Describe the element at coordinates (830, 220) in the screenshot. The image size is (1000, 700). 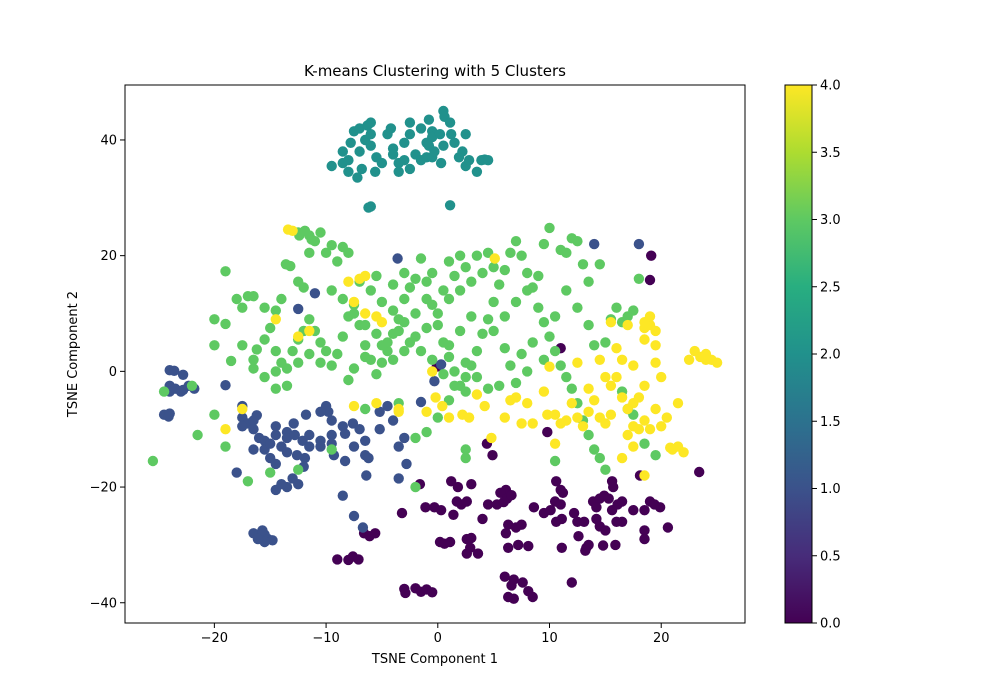
I see `colorbar-tick-label: 3.0` at that location.